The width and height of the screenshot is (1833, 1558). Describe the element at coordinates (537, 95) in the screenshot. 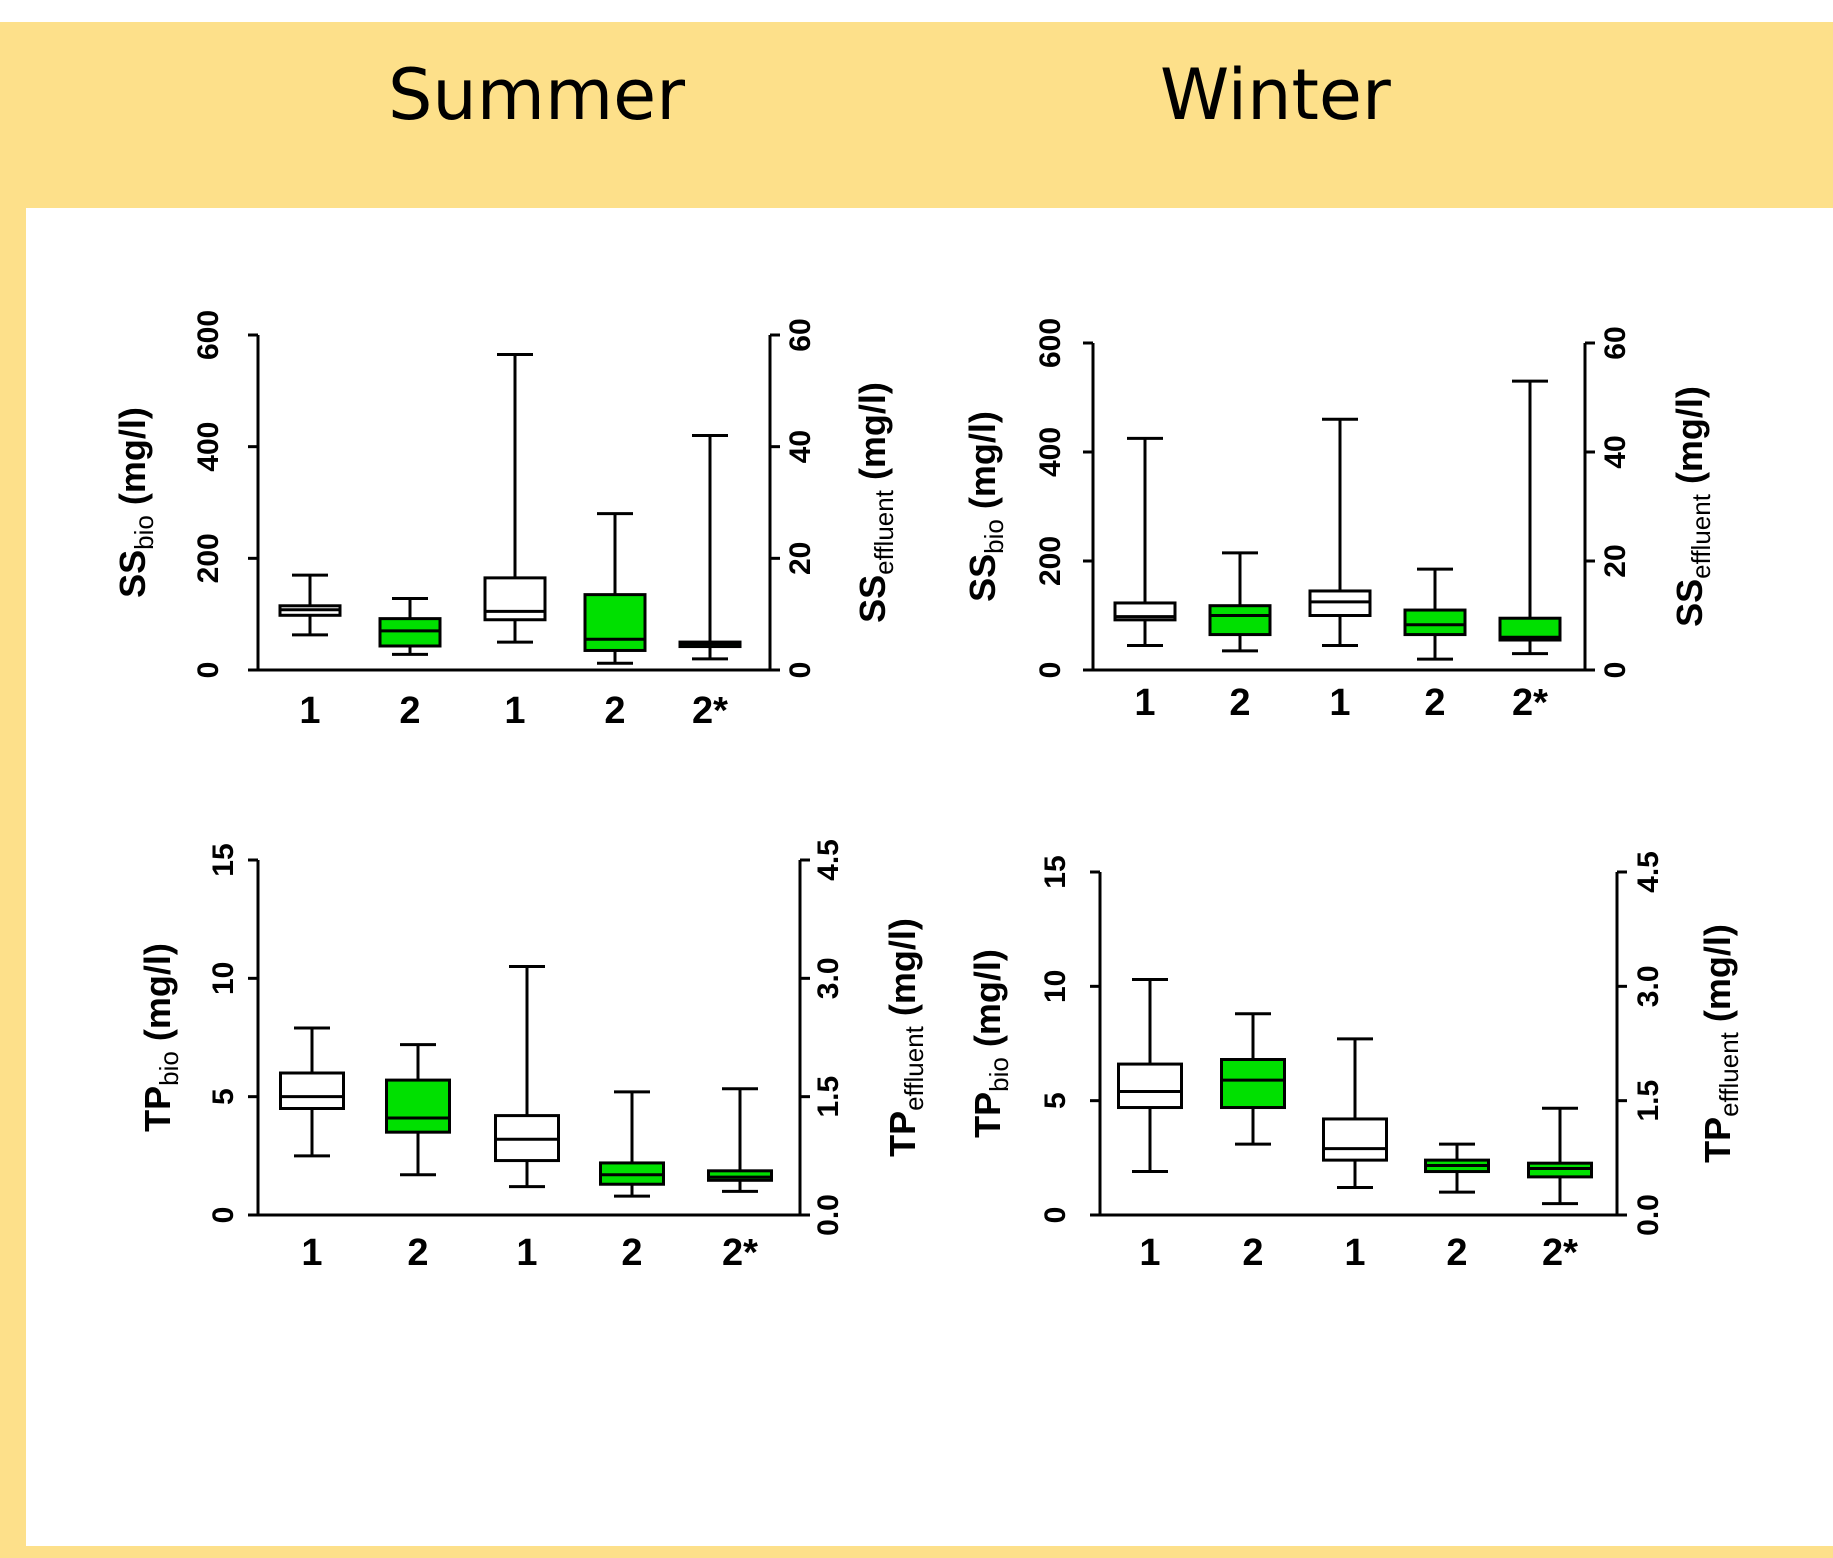

I see `summer-header: Summer` at that location.